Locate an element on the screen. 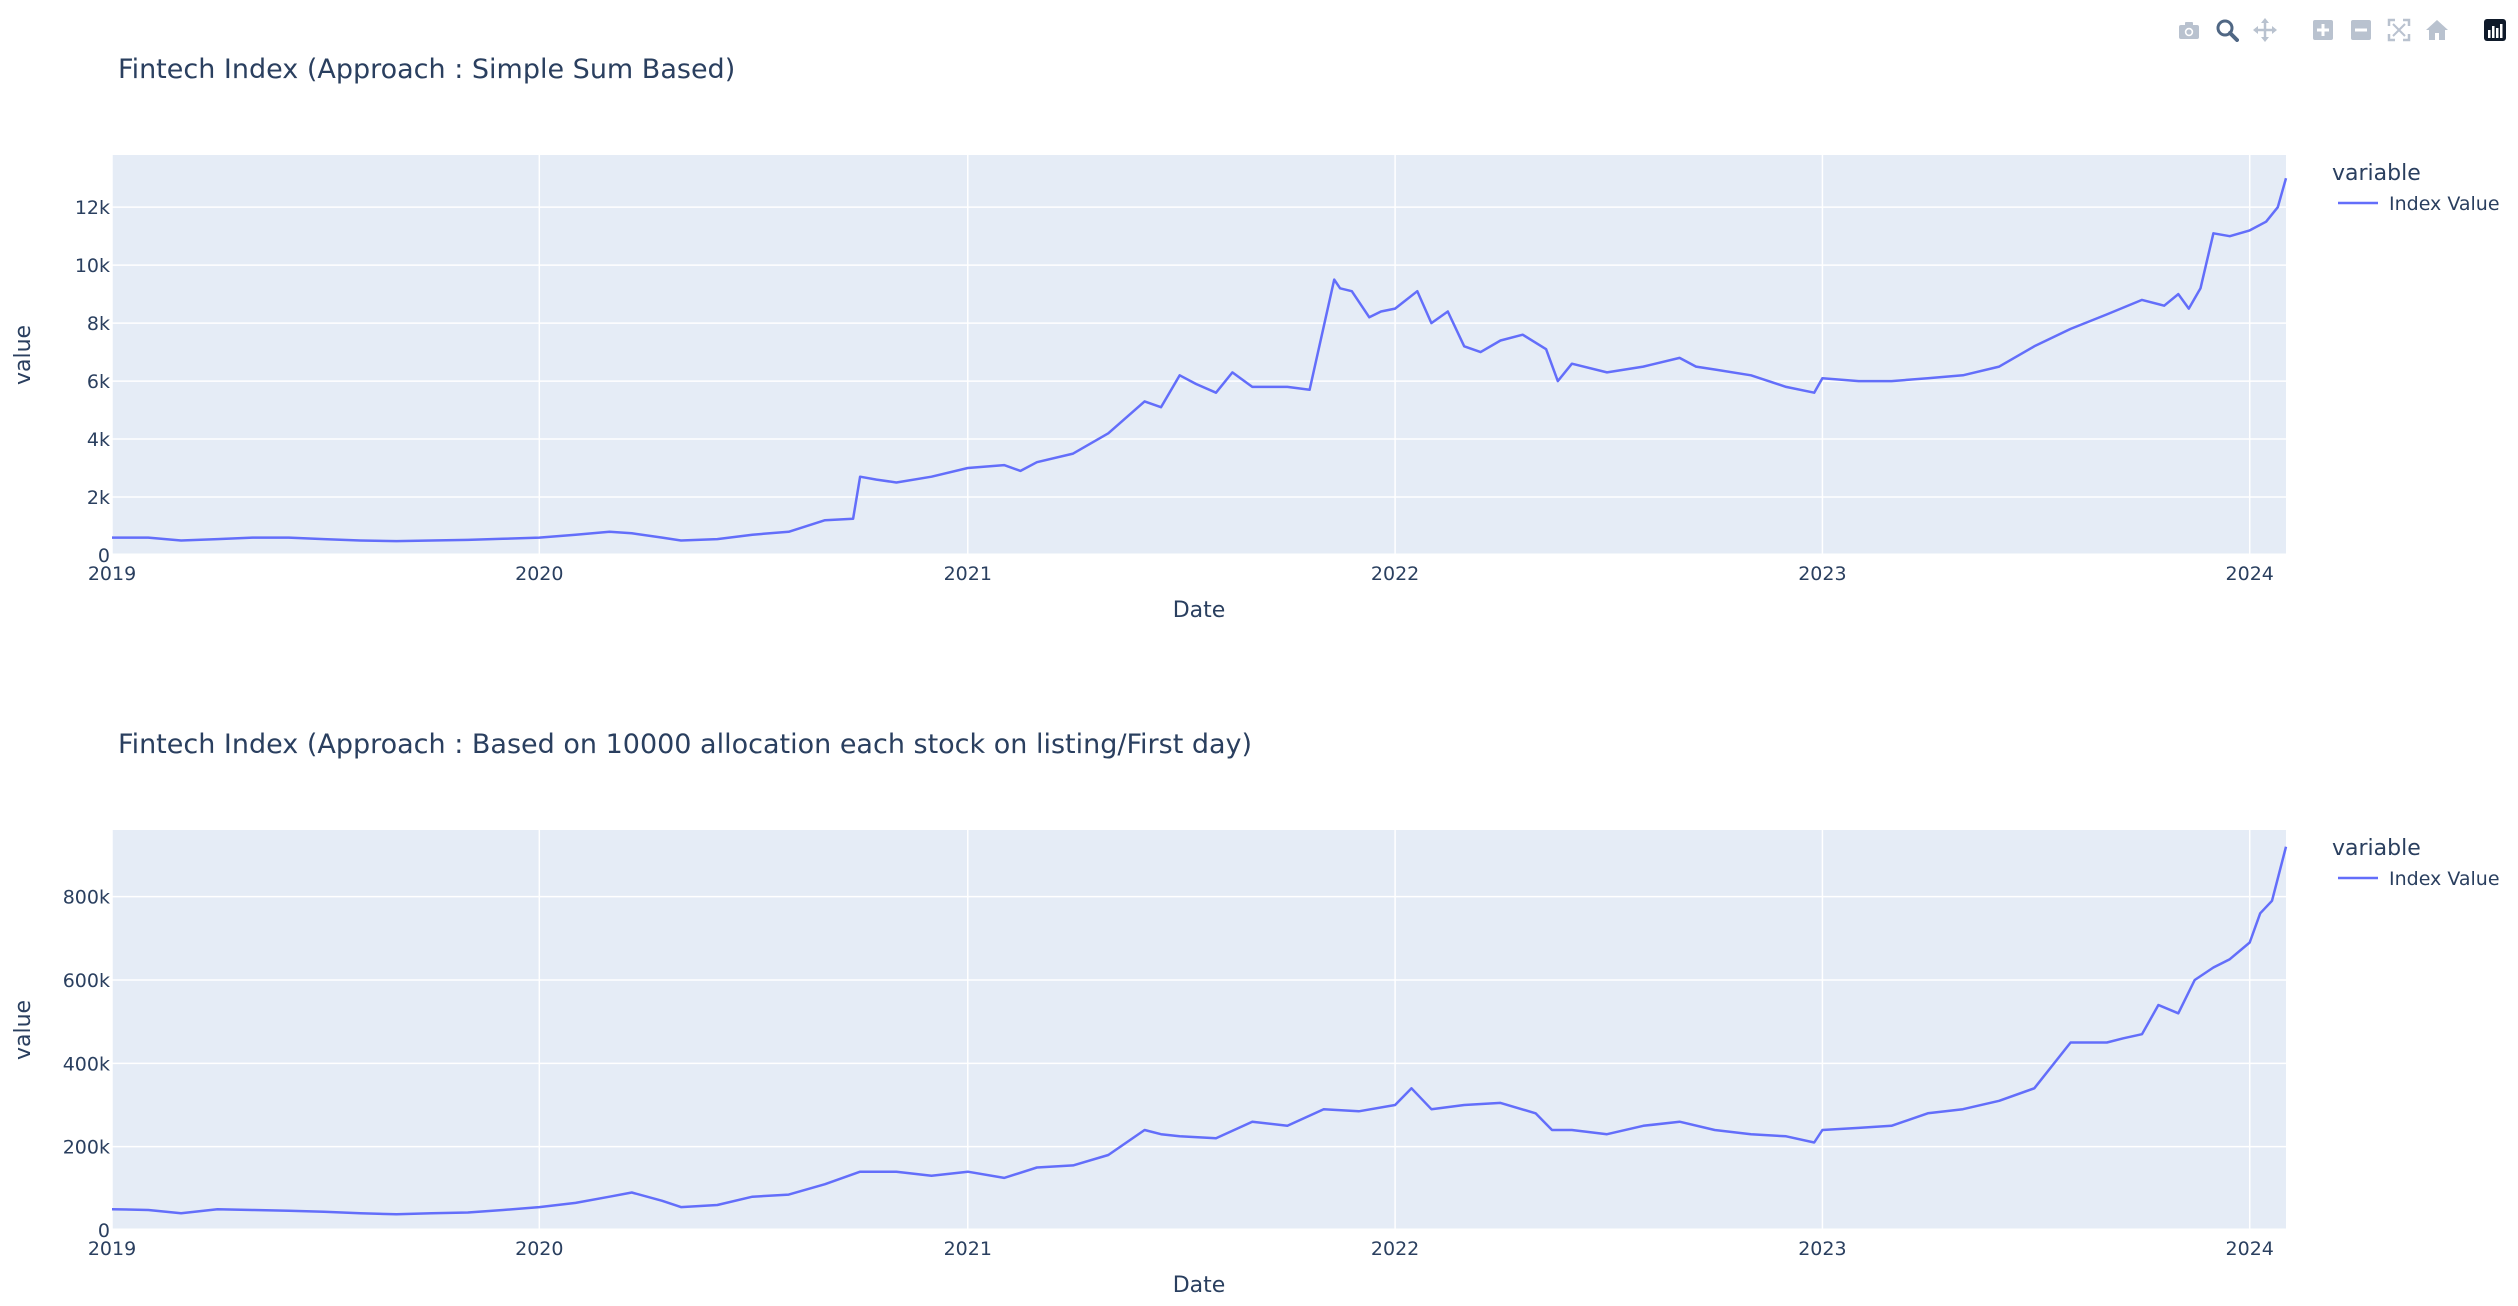  y-tick-label: 2k is located at coordinates (98, 498).